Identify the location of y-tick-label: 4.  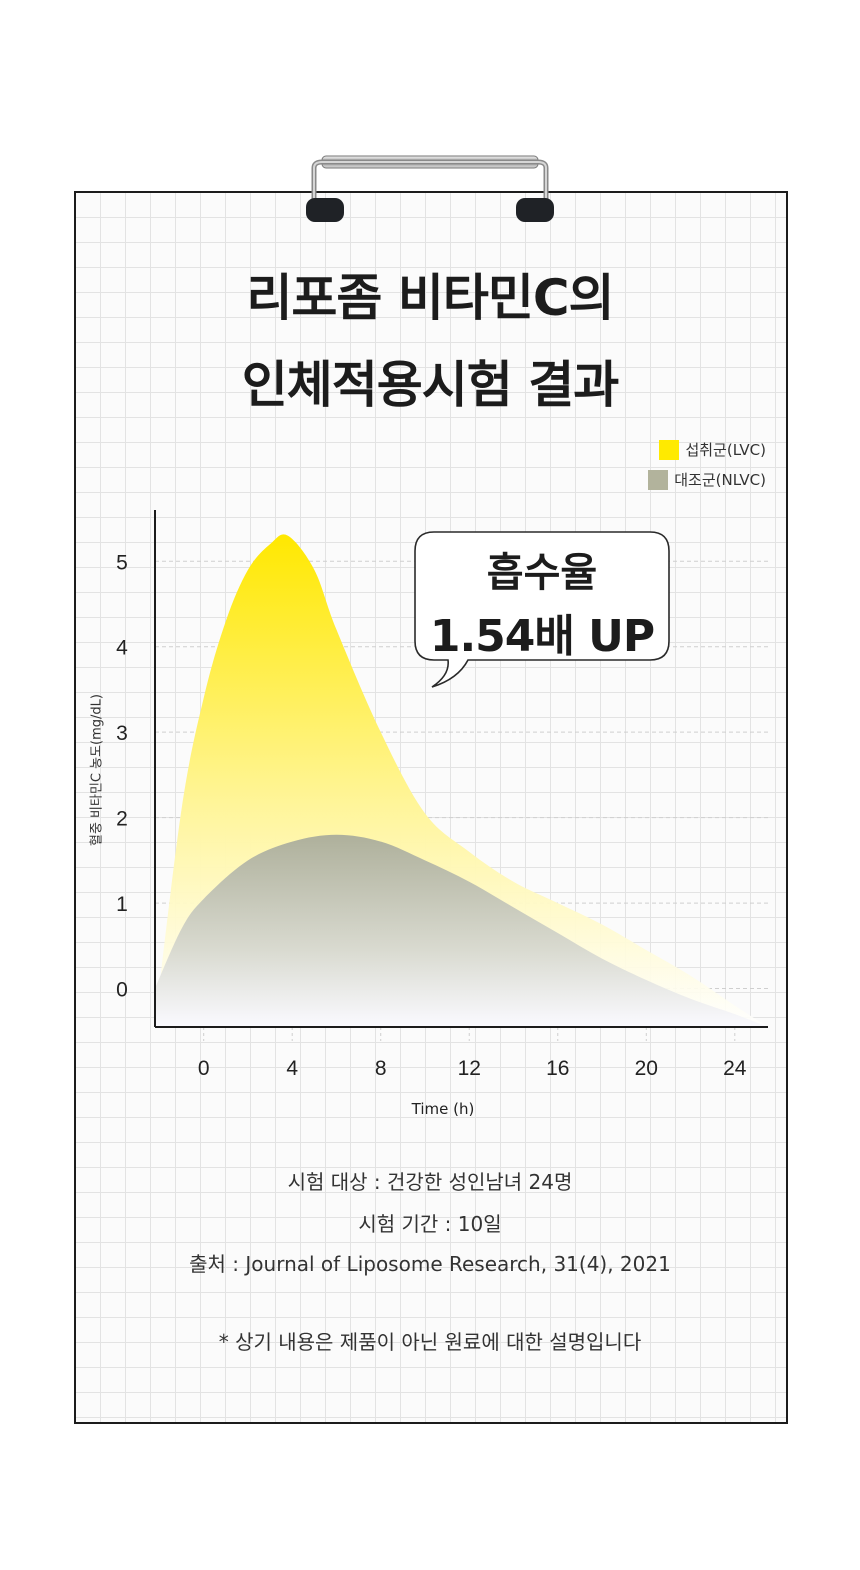
(122, 648).